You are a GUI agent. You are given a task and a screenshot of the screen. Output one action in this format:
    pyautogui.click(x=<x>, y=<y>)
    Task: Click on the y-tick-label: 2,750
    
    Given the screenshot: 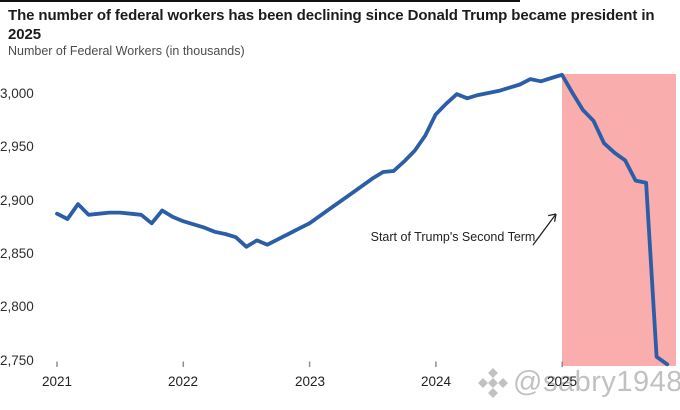 What is the action you would take?
    pyautogui.click(x=17, y=360)
    